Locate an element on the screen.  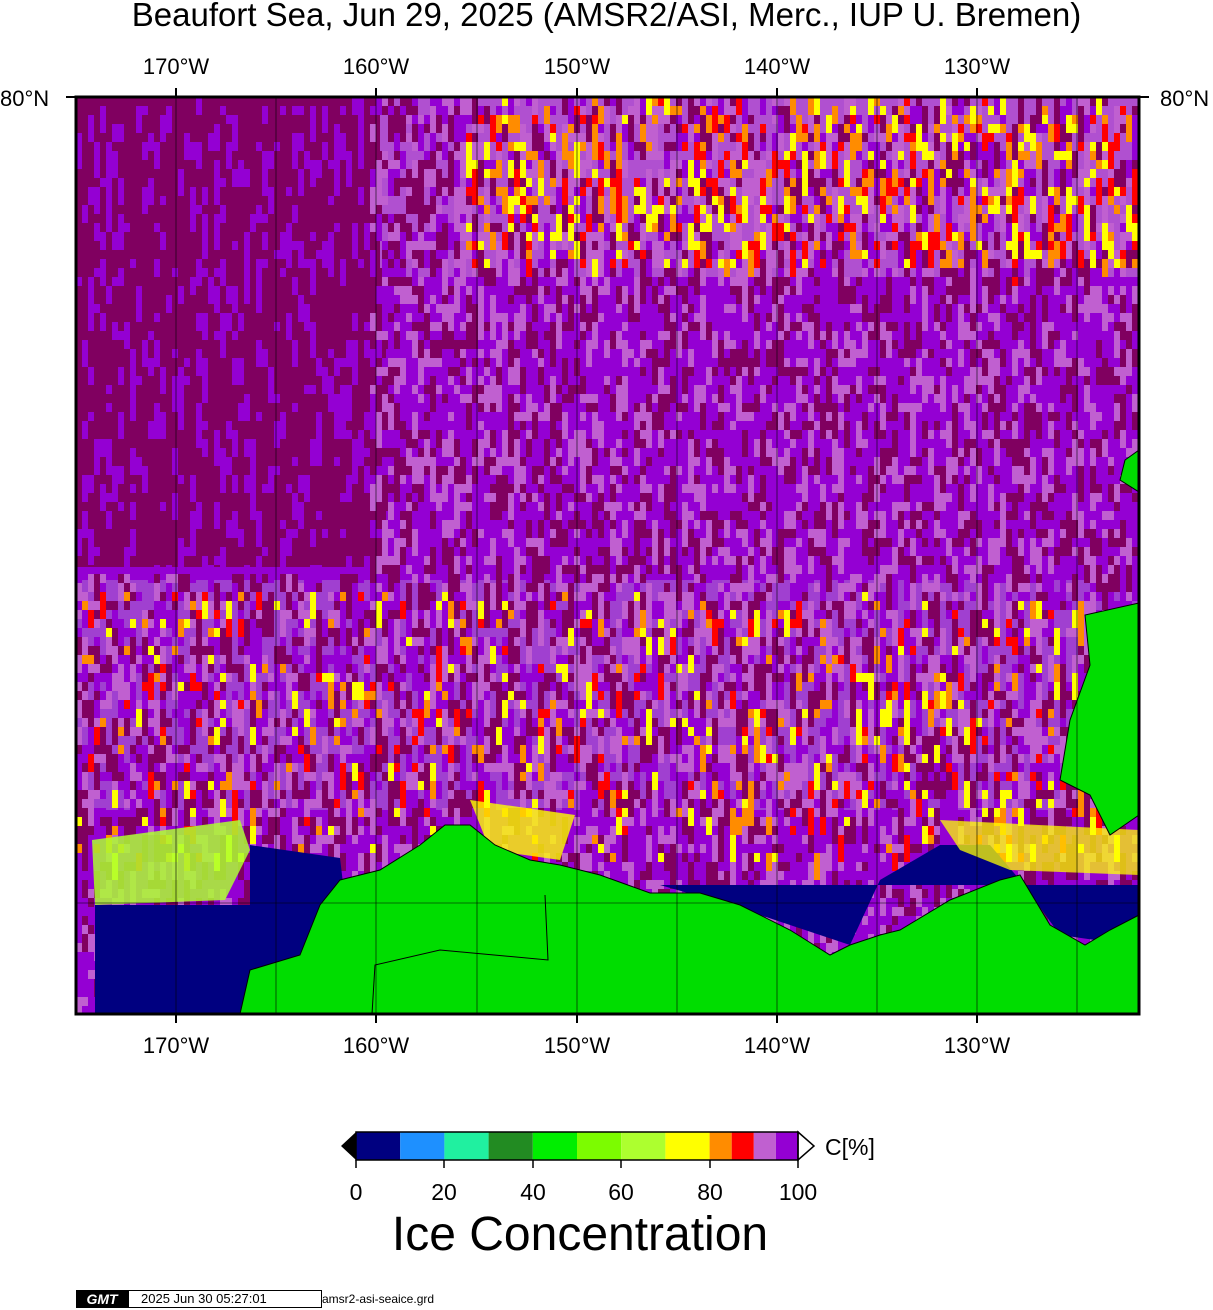
colorbar-tick-80: 80 is located at coordinates (710, 1192).